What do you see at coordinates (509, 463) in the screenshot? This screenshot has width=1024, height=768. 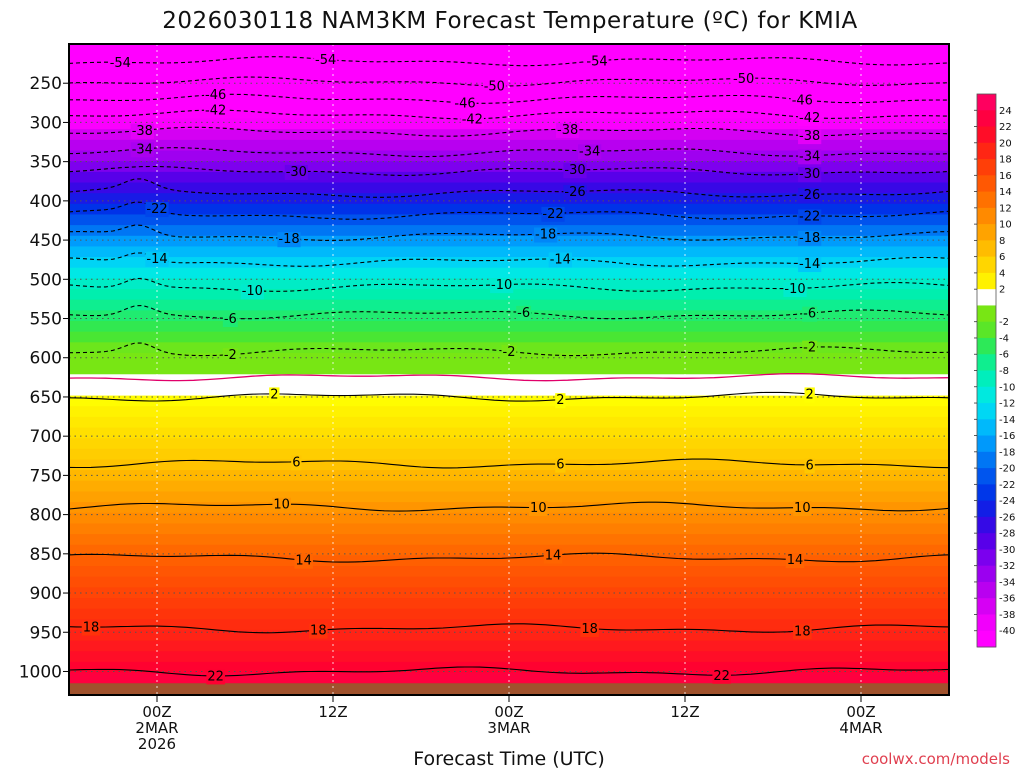 I see `isotherm-line` at bounding box center [509, 463].